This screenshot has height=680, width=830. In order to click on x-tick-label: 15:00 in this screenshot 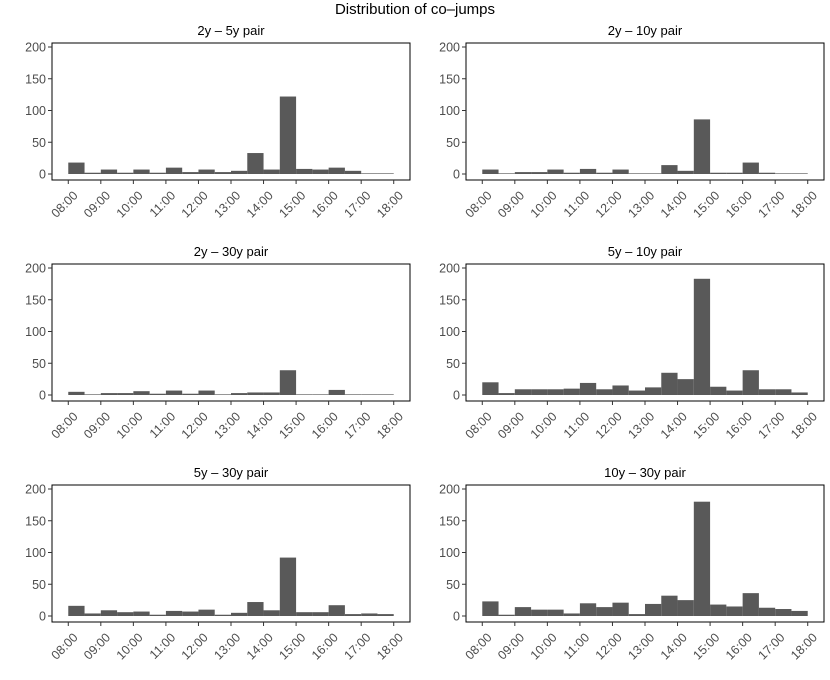, I will do `click(292, 204)`.